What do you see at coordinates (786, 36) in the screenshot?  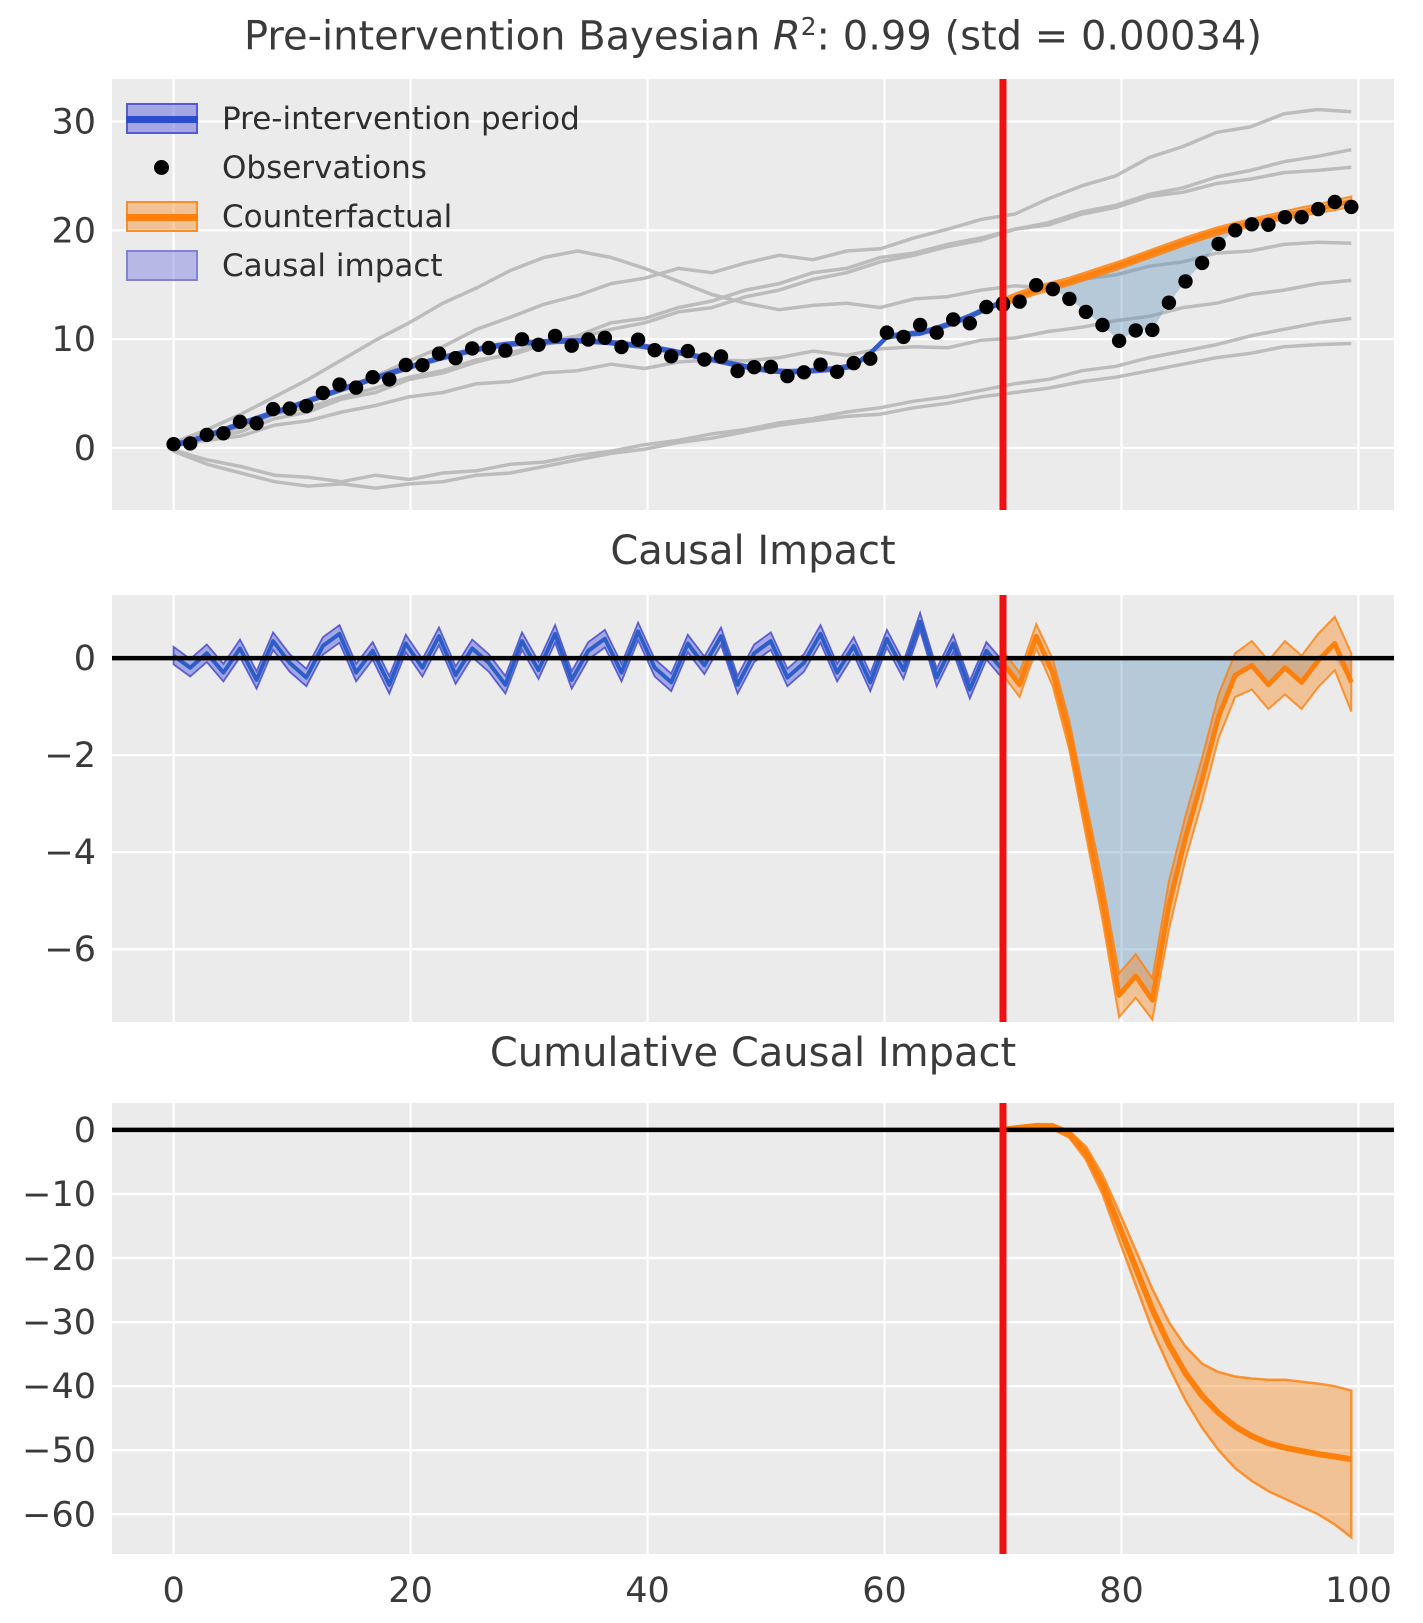 I see `top-title-r-variable: R` at bounding box center [786, 36].